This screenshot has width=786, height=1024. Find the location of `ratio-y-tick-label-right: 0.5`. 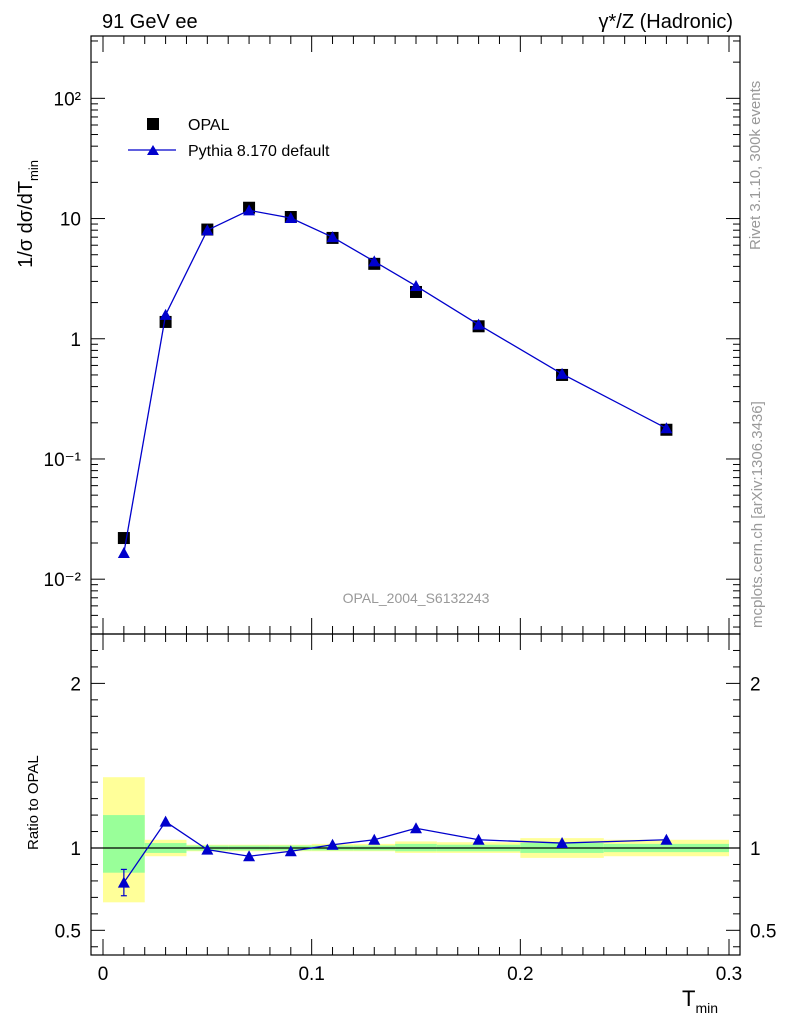

ratio-y-tick-label-right: 0.5 is located at coordinates (763, 931).